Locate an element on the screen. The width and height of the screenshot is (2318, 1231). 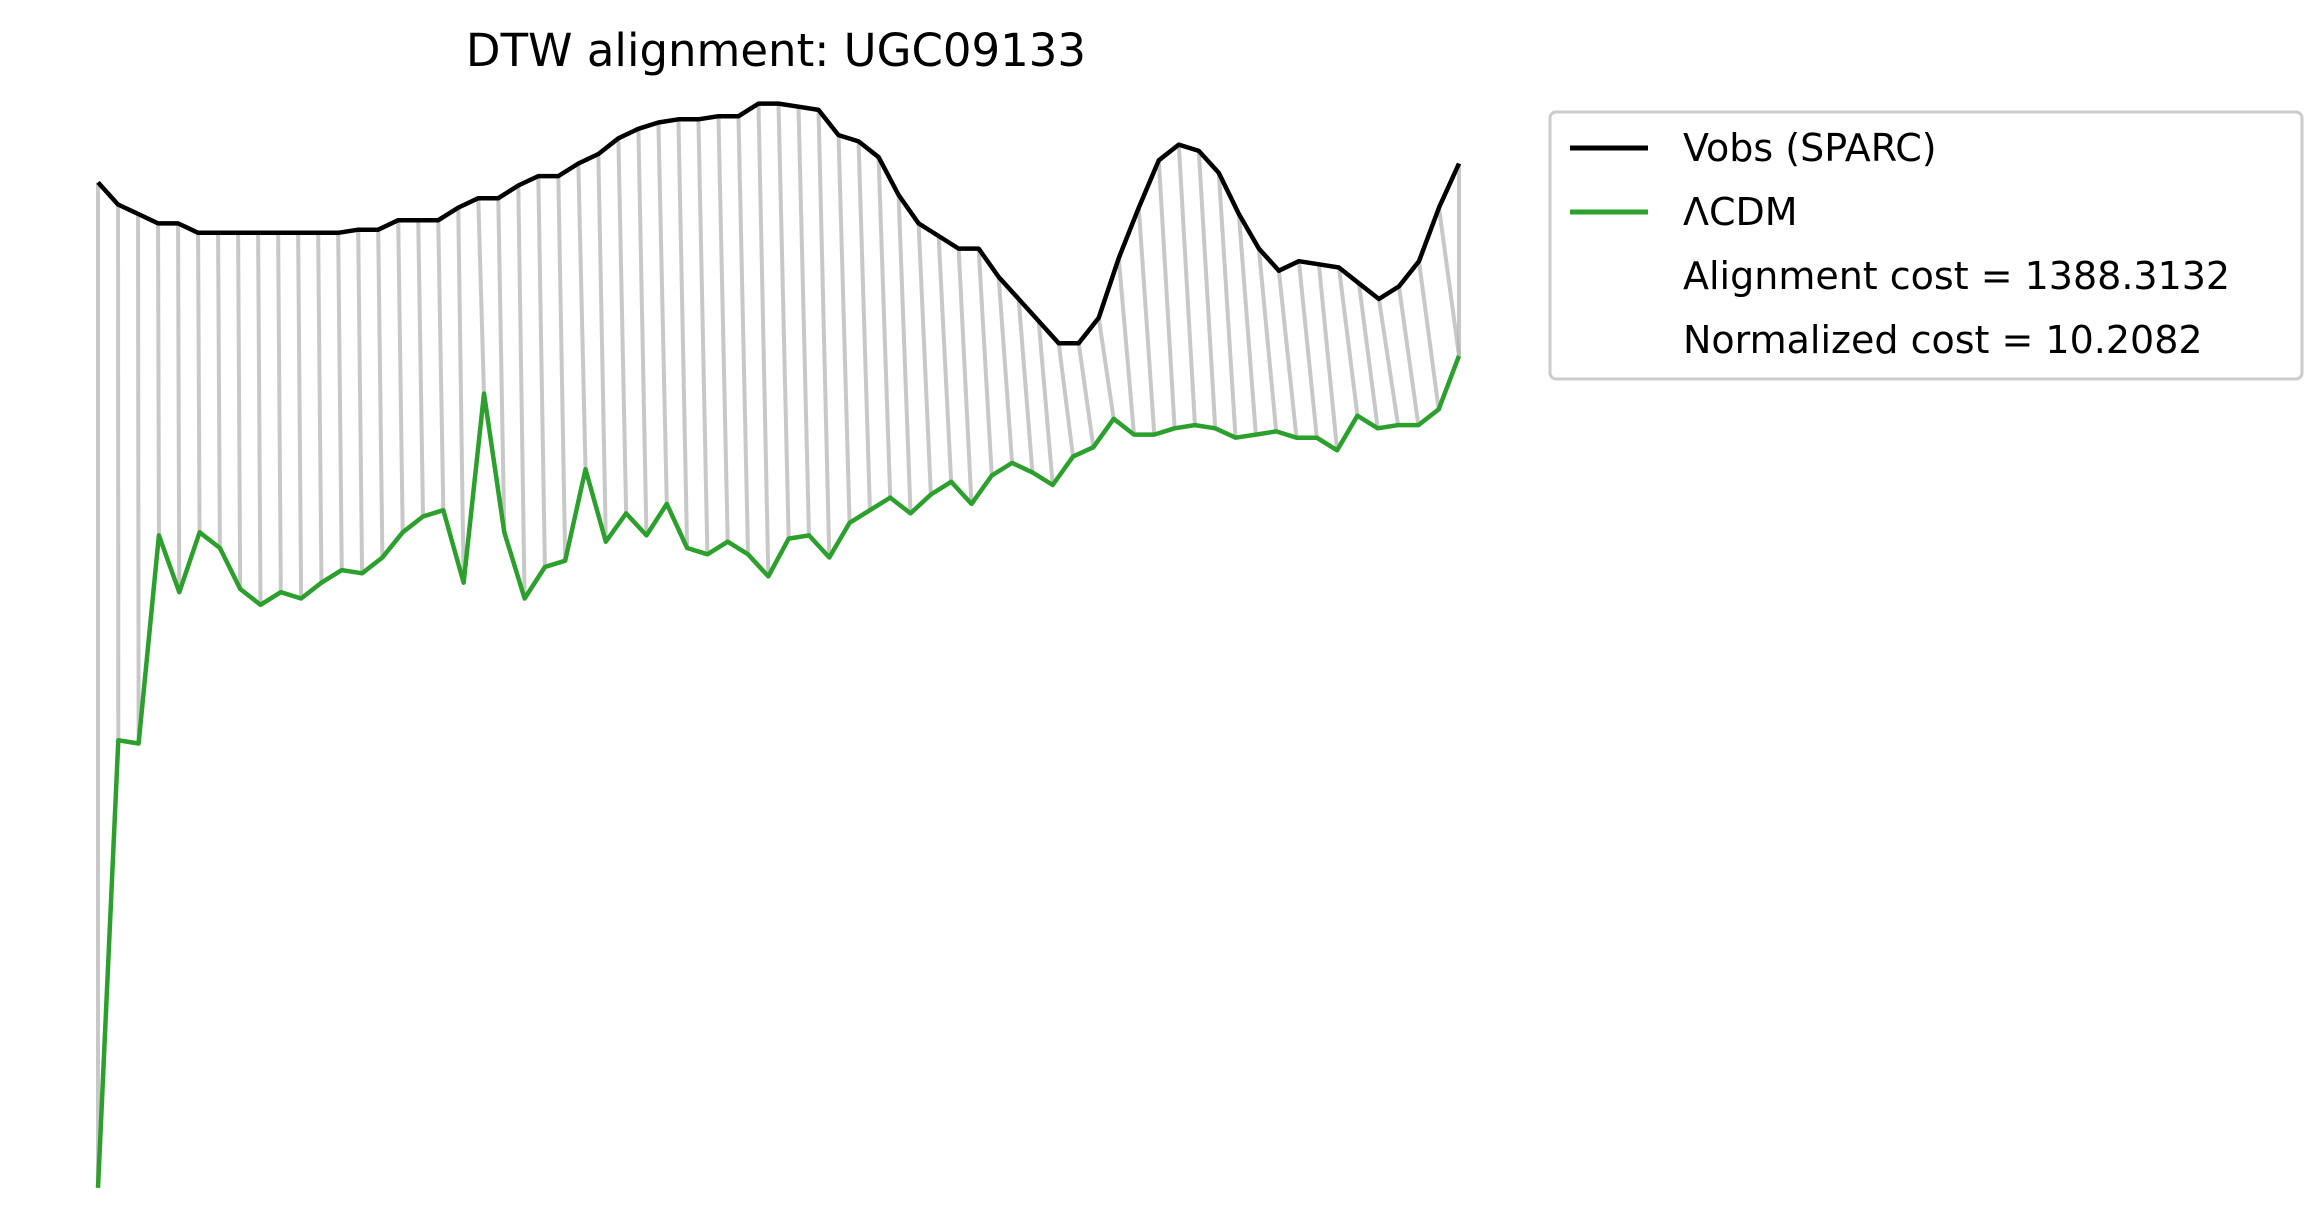
chart-title: DTW alignment: UGC09133 is located at coordinates (776, 50).